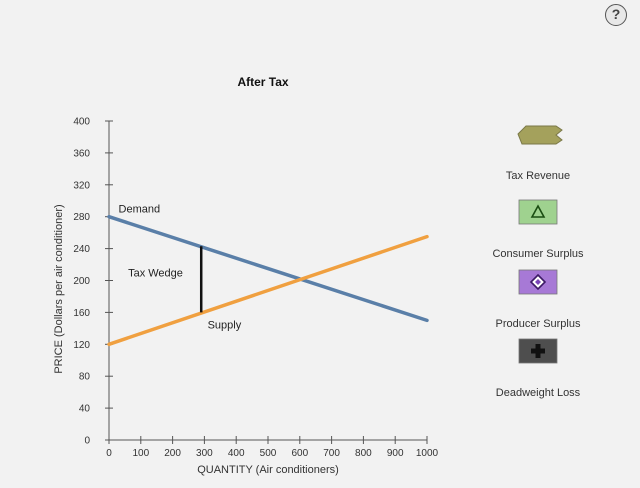 This screenshot has width=640, height=488. I want to click on legend-swatch, so click(538, 212).